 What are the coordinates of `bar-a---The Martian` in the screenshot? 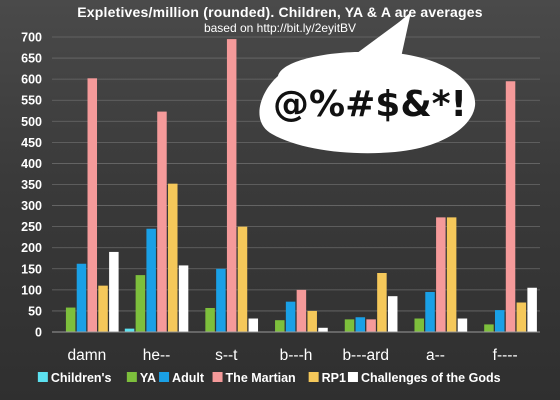 It's located at (441, 274).